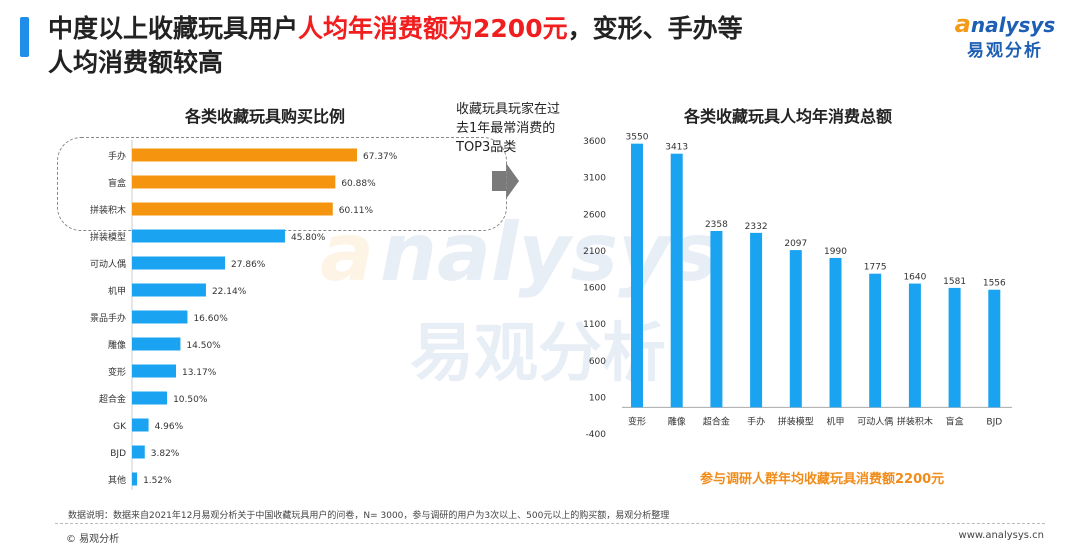 The width and height of the screenshot is (1080, 551). I want to click on data-label: 2358, so click(716, 225).